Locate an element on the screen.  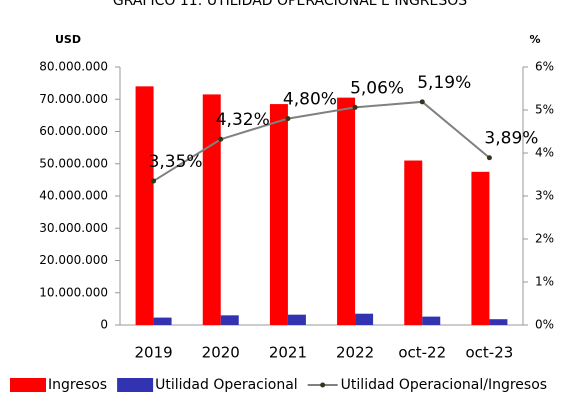
legend-label: Utilidad Operacional/Ingresos is located at coordinates (444, 385).